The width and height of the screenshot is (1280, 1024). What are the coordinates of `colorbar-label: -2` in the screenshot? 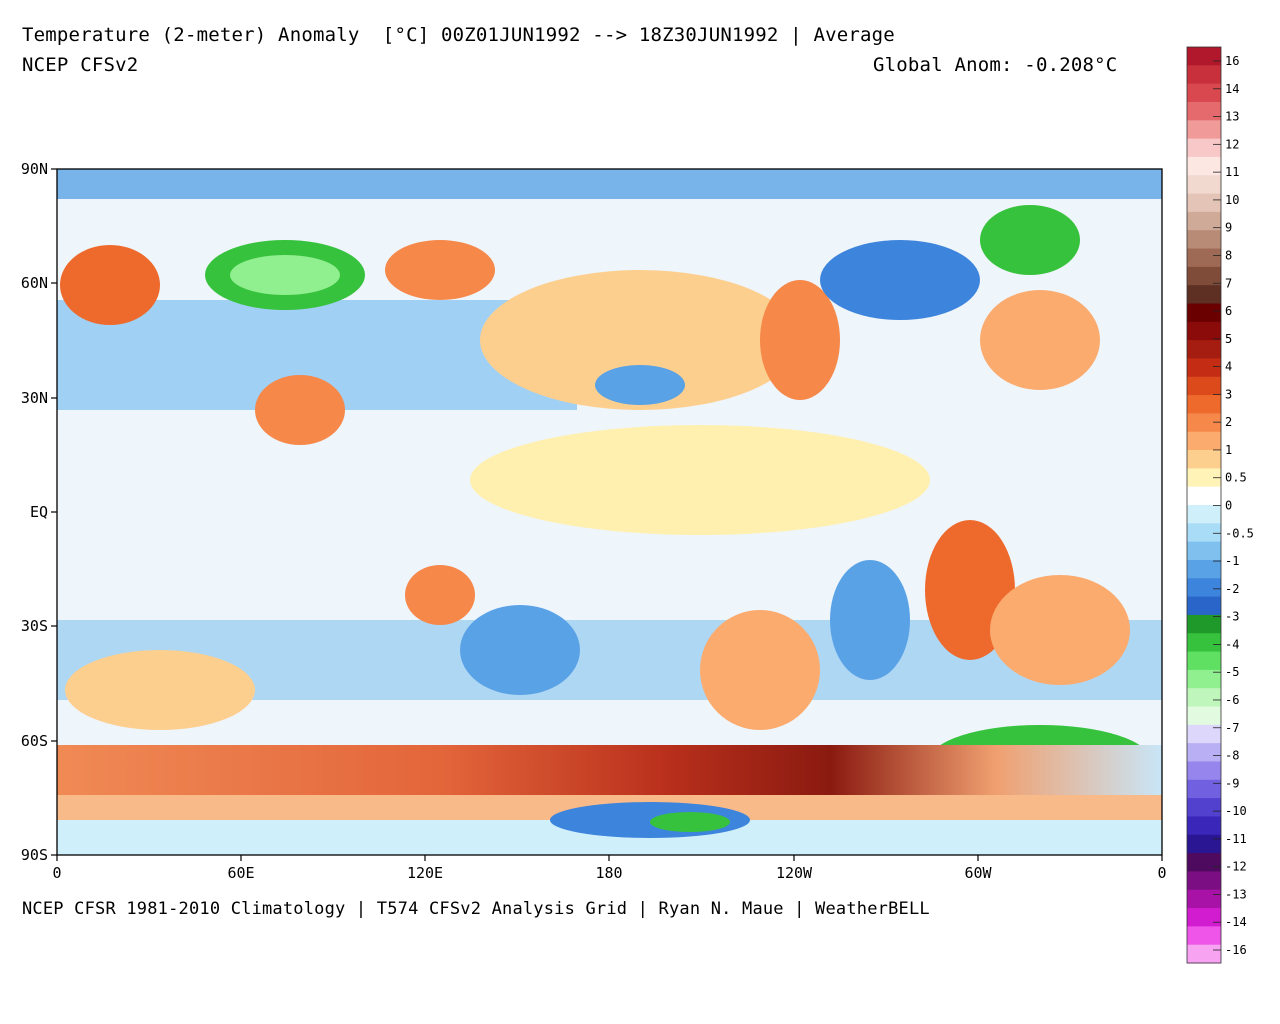 It's located at (1232, 589).